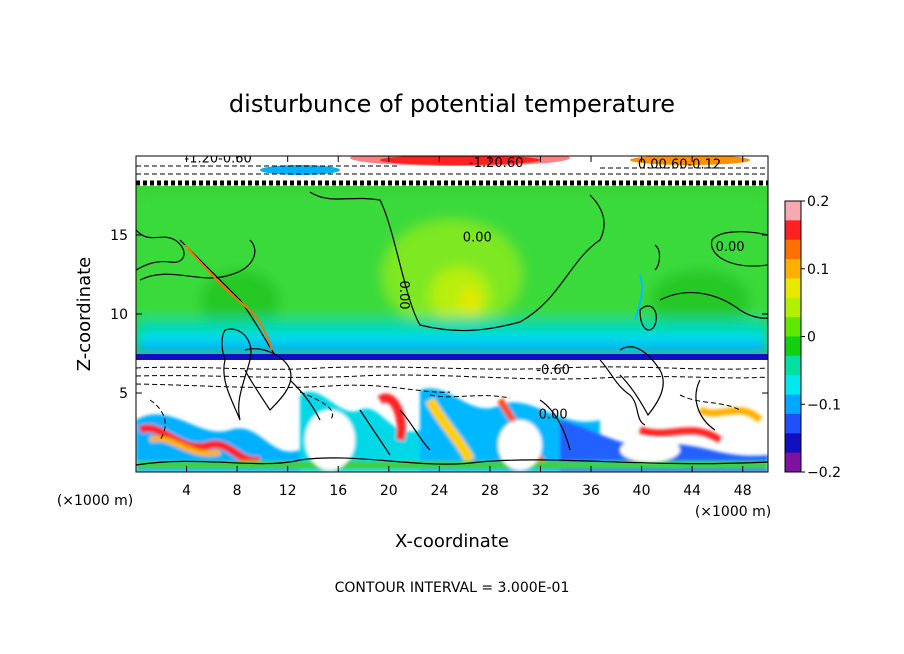 This screenshot has width=904, height=654. What do you see at coordinates (679, 165) in the screenshot?
I see `contour-label: 0.00.60-0.12` at bounding box center [679, 165].